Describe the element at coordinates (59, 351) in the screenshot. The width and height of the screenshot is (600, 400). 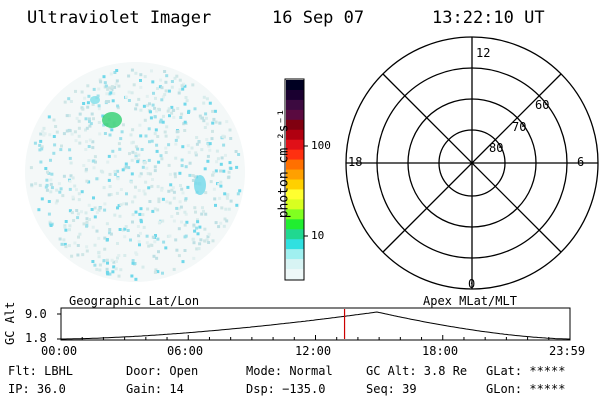
I see `xtick-label-0000: 00:00` at that location.